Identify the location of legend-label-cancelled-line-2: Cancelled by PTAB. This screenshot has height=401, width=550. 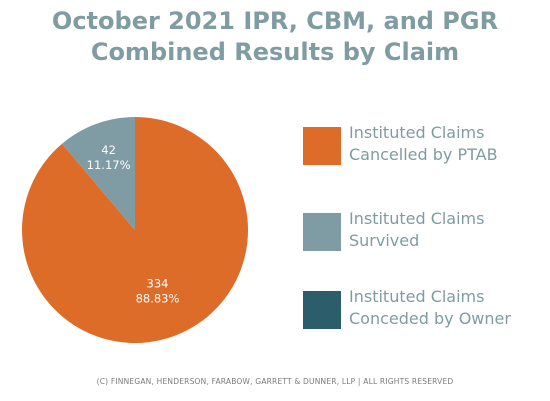
(423, 154).